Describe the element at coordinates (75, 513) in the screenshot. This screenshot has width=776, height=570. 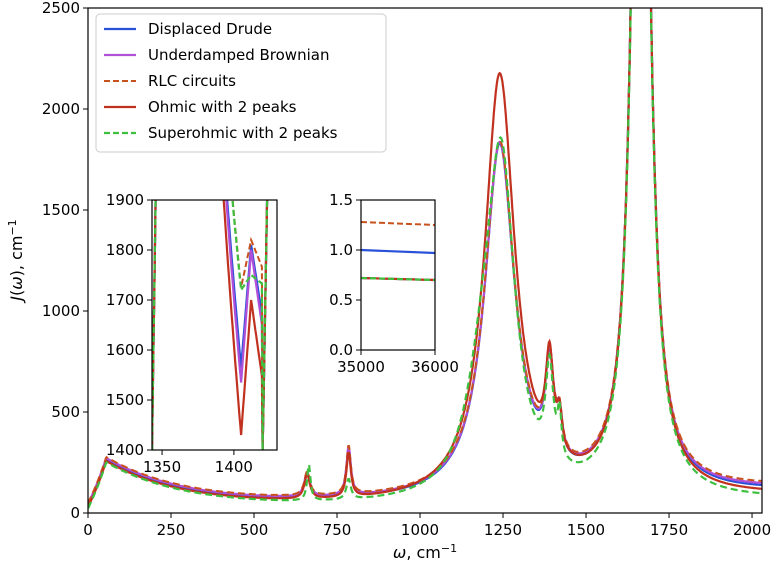
I see `y-tick-label: 0` at that location.